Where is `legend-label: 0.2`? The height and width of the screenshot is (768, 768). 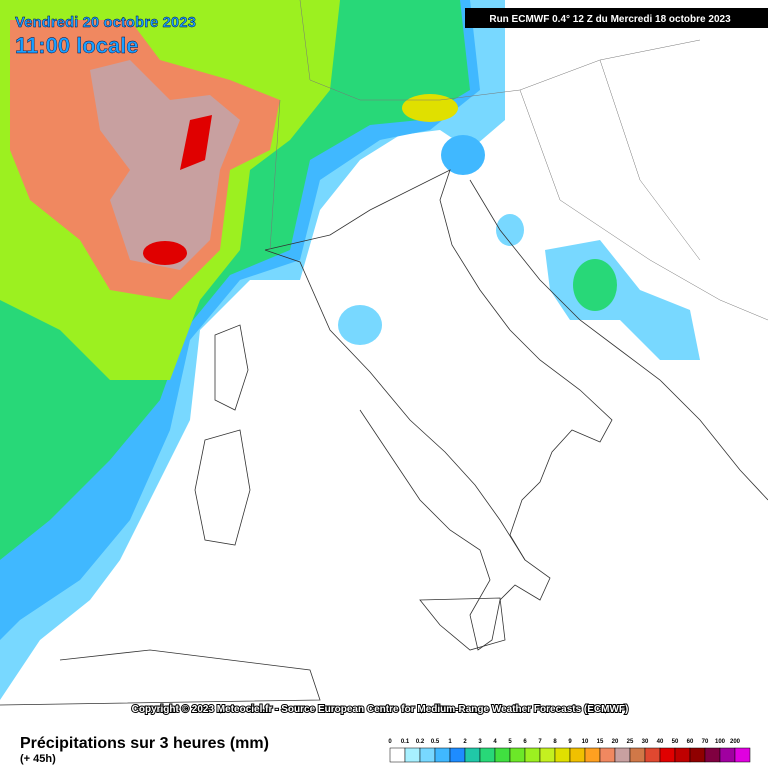 legend-label: 0.2 is located at coordinates (420, 742).